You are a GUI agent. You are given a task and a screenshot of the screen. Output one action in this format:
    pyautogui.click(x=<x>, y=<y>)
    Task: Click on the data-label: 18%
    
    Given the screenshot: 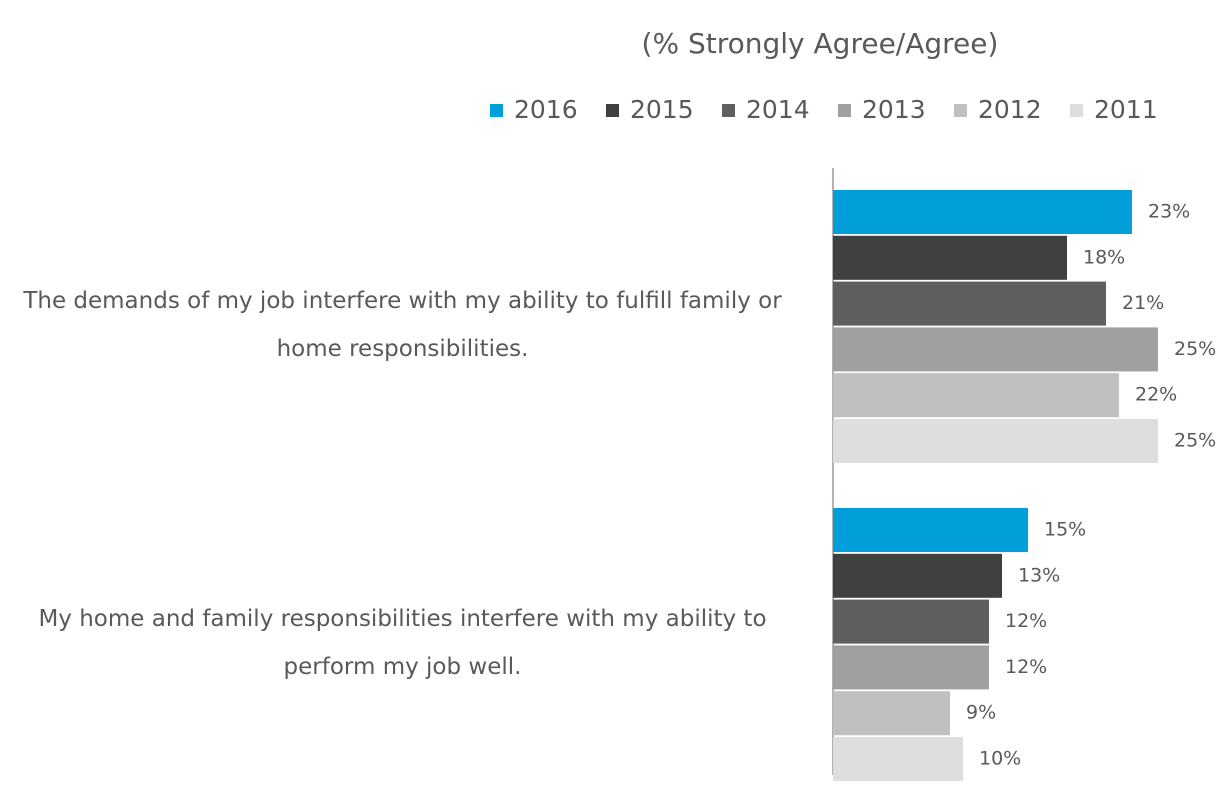 What is the action you would take?
    pyautogui.click(x=1104, y=257)
    